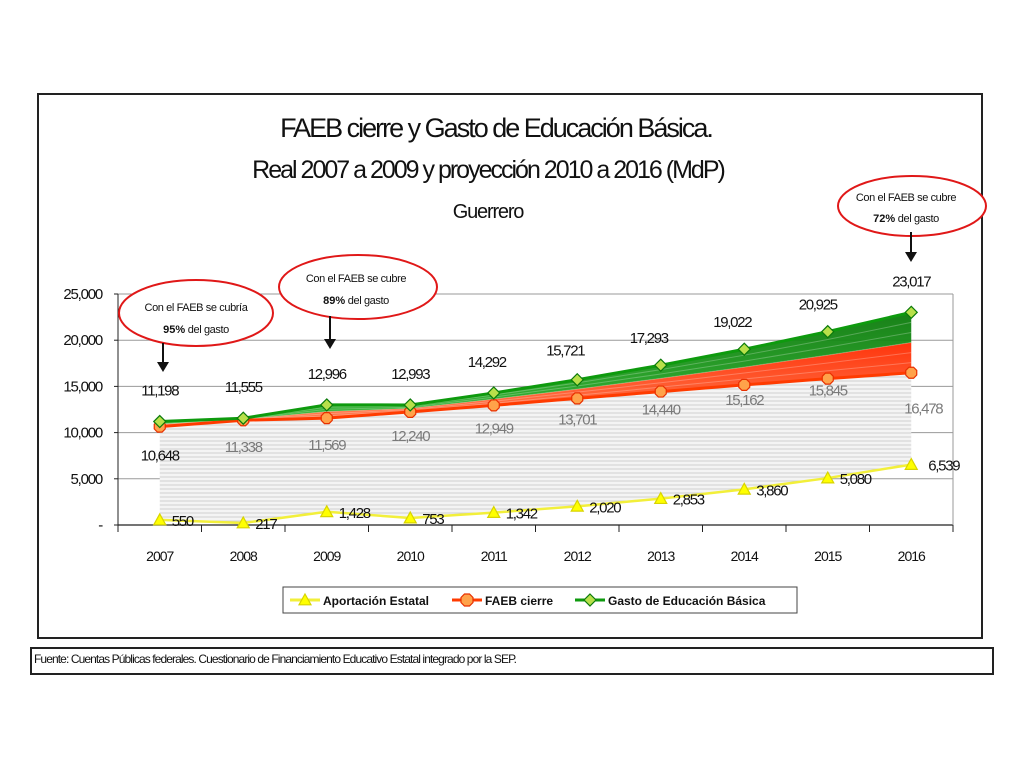 The width and height of the screenshot is (1024, 768). I want to click on annotation-pct: 72%, so click(884, 219).